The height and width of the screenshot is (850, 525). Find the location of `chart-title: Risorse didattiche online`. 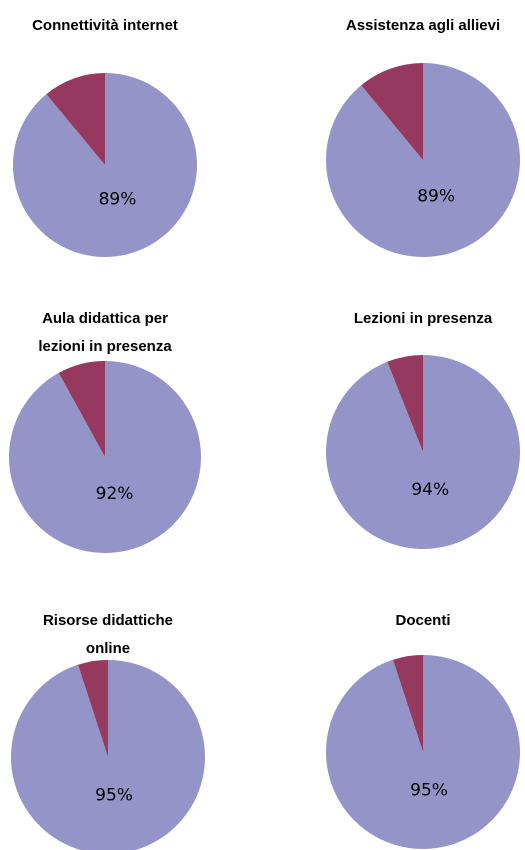

chart-title: Risorse didattiche online is located at coordinates (108, 634).